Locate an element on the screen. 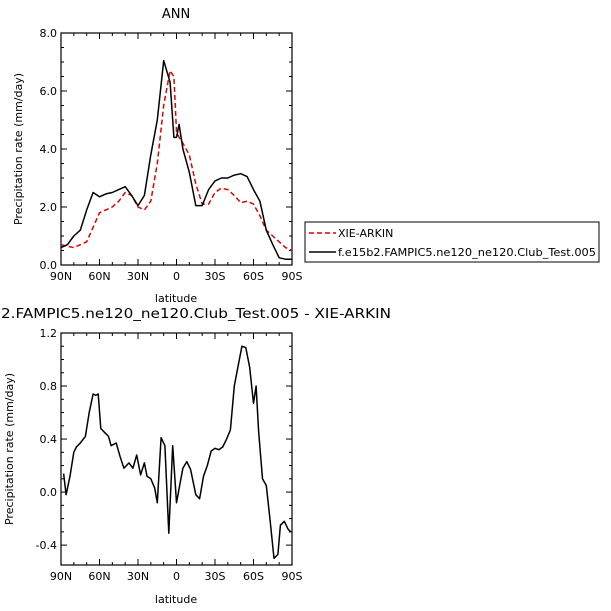 Image resolution: width=611 pixels, height=611 pixels. bottom-ytick-label: 0.0 is located at coordinates (49, 492).